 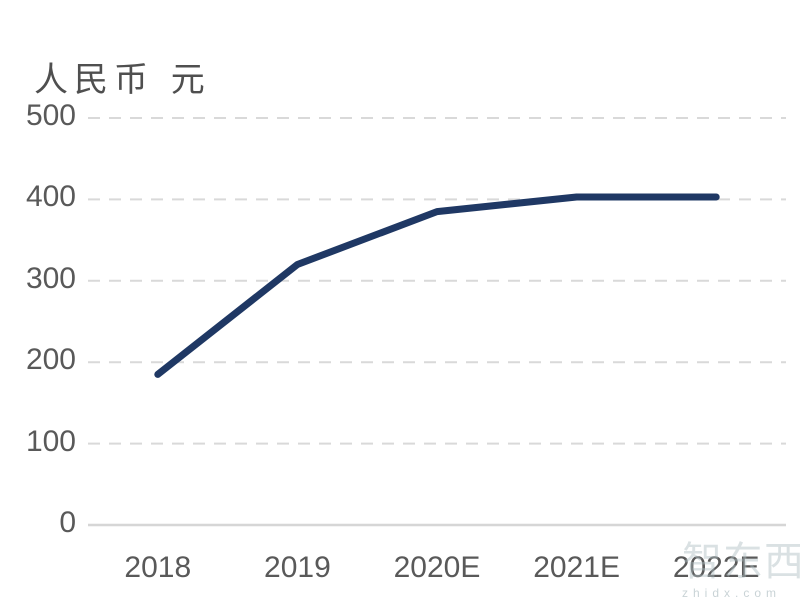 What do you see at coordinates (576, 567) in the screenshot?
I see `x-tick-label: 2021E` at bounding box center [576, 567].